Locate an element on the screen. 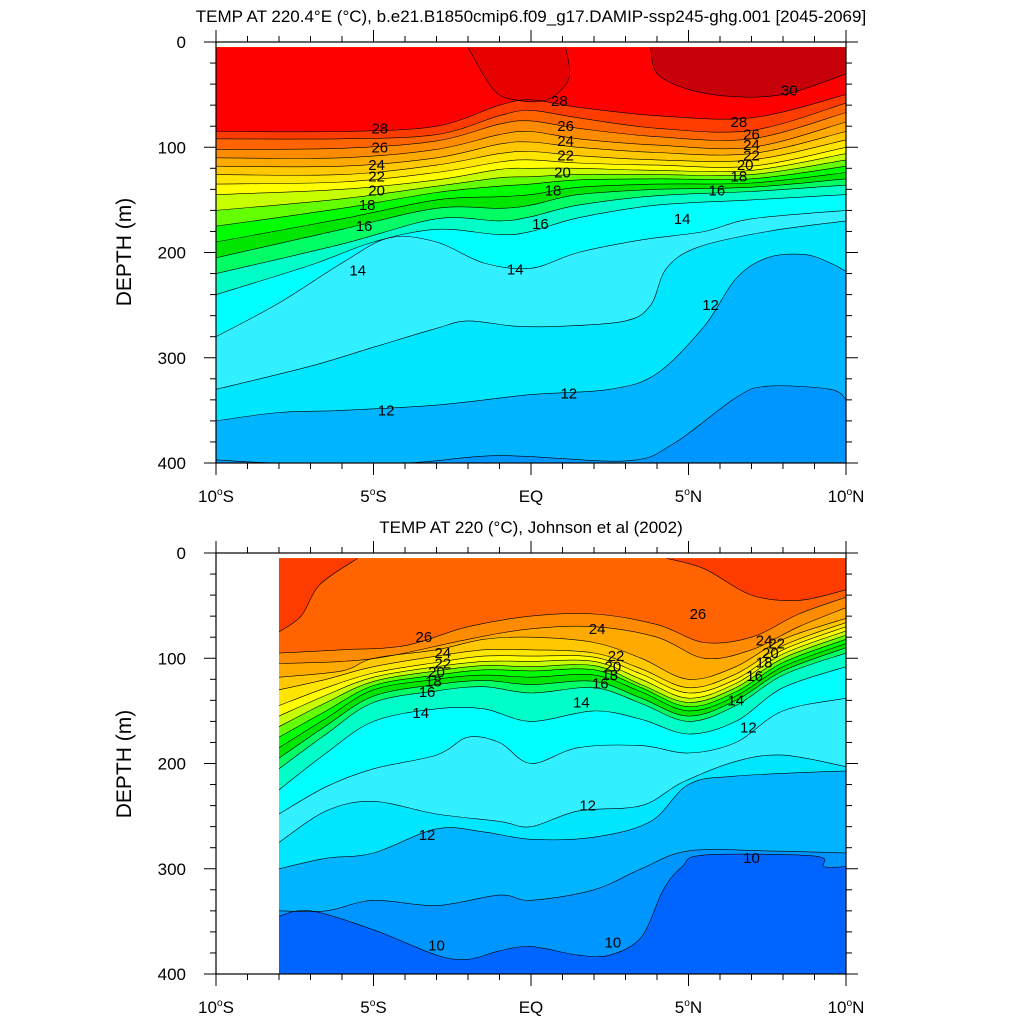  contour-label: 28 is located at coordinates (559, 101).